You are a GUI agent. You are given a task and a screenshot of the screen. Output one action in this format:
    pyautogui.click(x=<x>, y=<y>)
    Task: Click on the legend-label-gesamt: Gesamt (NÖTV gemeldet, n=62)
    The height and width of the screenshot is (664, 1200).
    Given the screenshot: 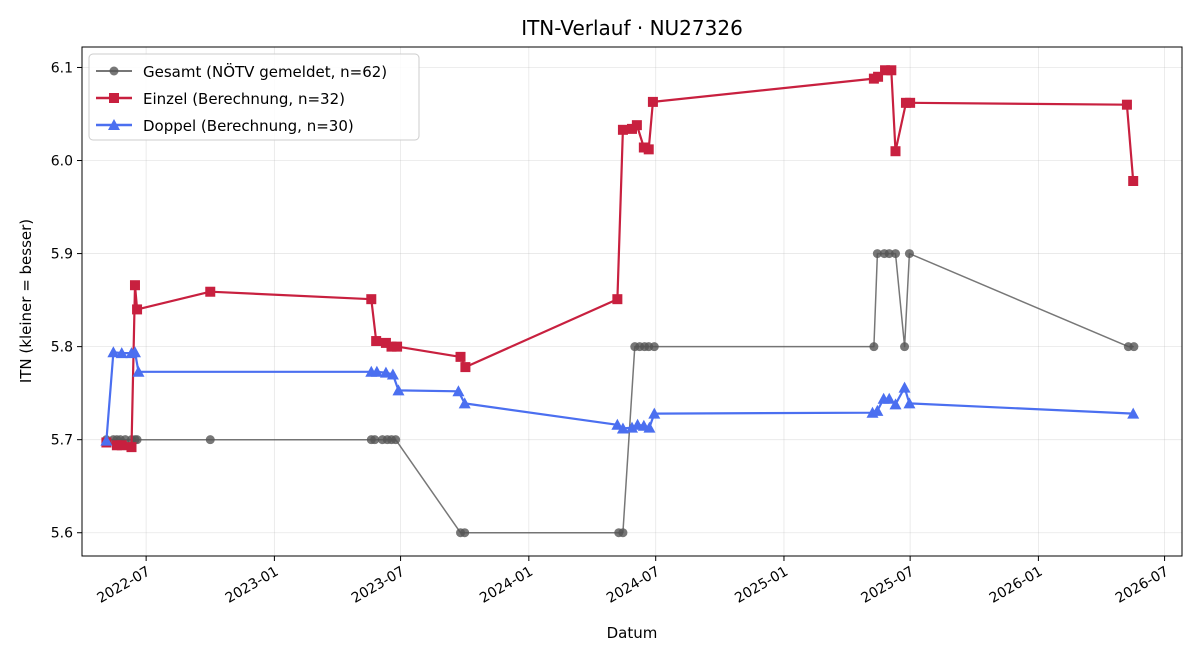 What is the action you would take?
    pyautogui.click(x=265, y=71)
    